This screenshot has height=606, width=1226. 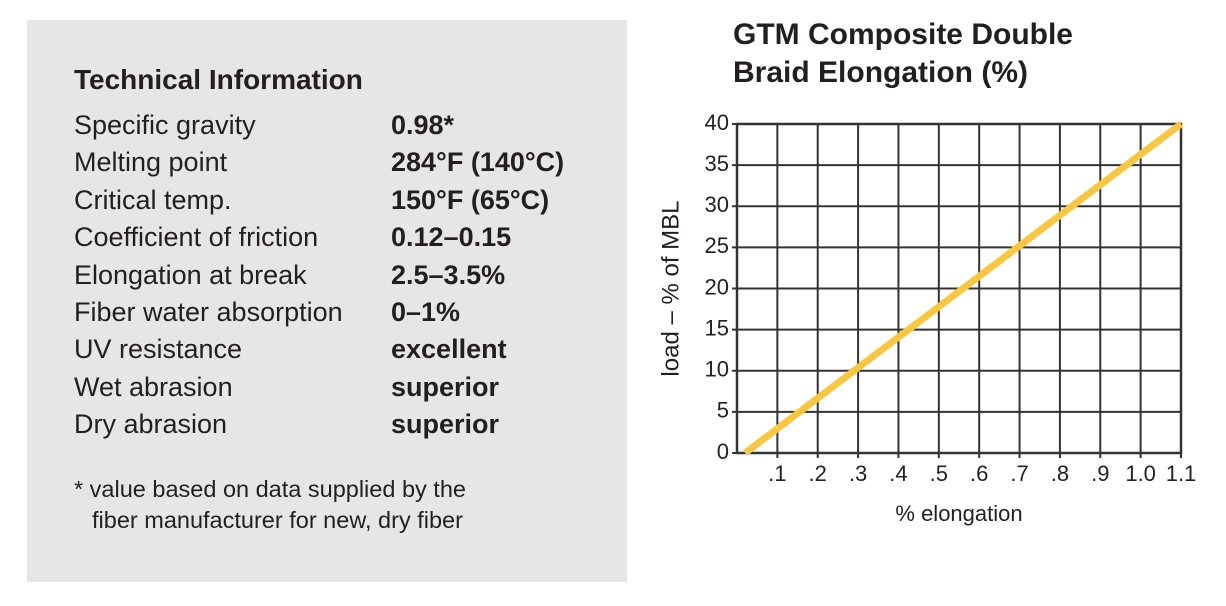 I want to click on x-tick-label: .8, so click(x=1060, y=473).